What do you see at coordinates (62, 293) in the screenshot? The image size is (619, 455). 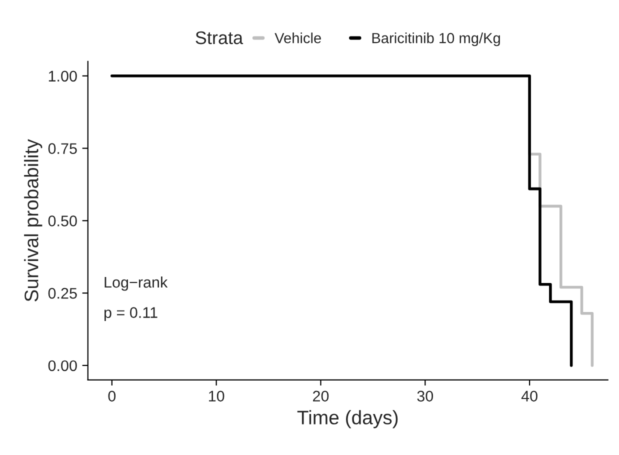 I see `y-tick-label: 0.25` at bounding box center [62, 293].